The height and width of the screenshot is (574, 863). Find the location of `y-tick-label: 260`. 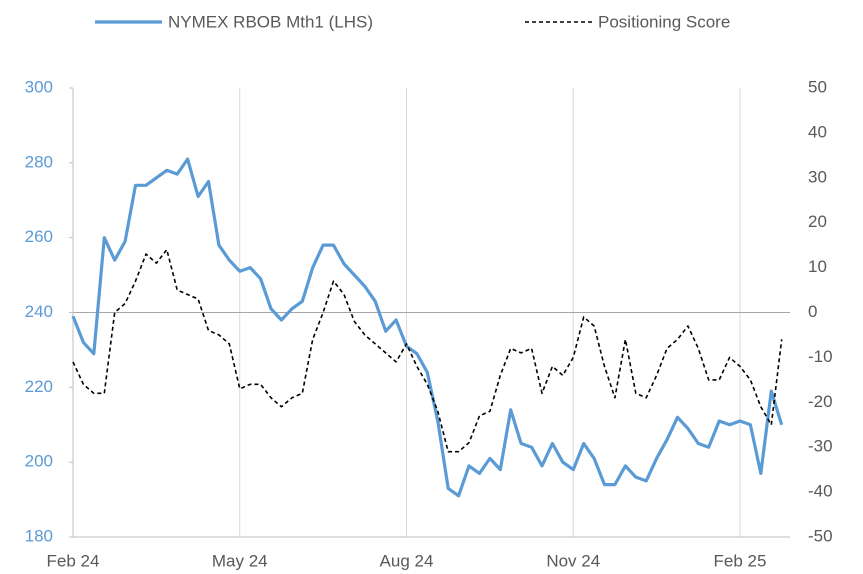

y-tick-label: 260 is located at coordinates (39, 236).